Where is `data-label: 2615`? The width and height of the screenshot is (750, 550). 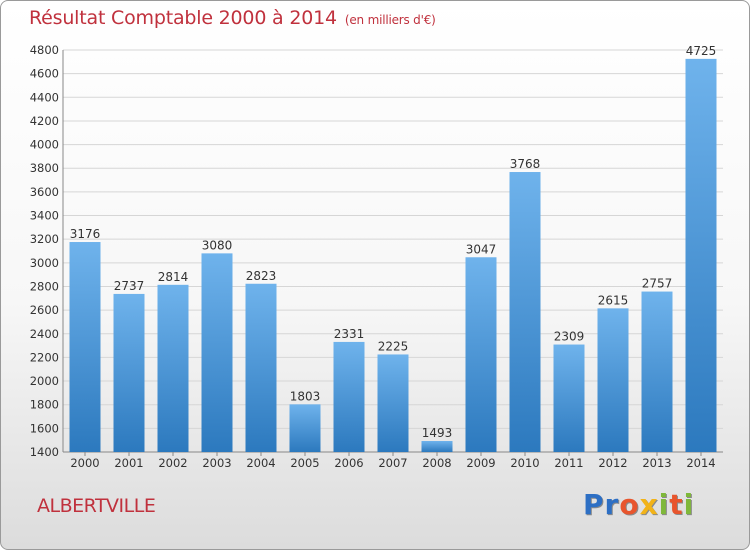
data-label: 2615 is located at coordinates (613, 300).